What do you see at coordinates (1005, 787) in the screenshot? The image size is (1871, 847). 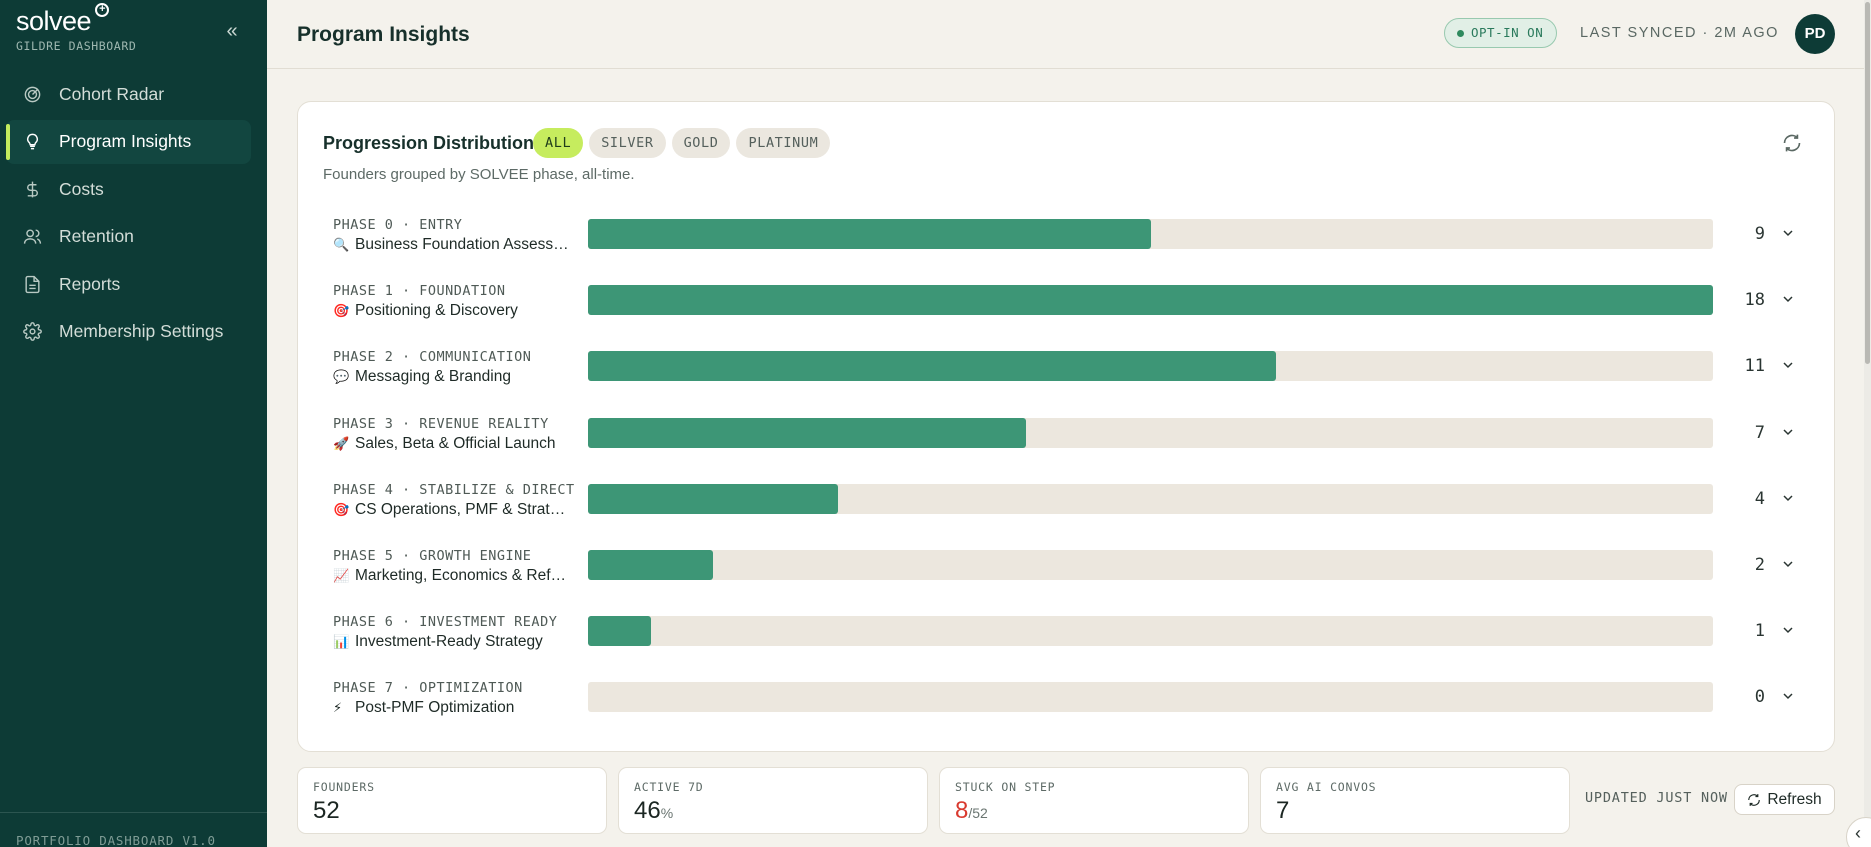 I see `stat-label: STUCK ON STEP` at bounding box center [1005, 787].